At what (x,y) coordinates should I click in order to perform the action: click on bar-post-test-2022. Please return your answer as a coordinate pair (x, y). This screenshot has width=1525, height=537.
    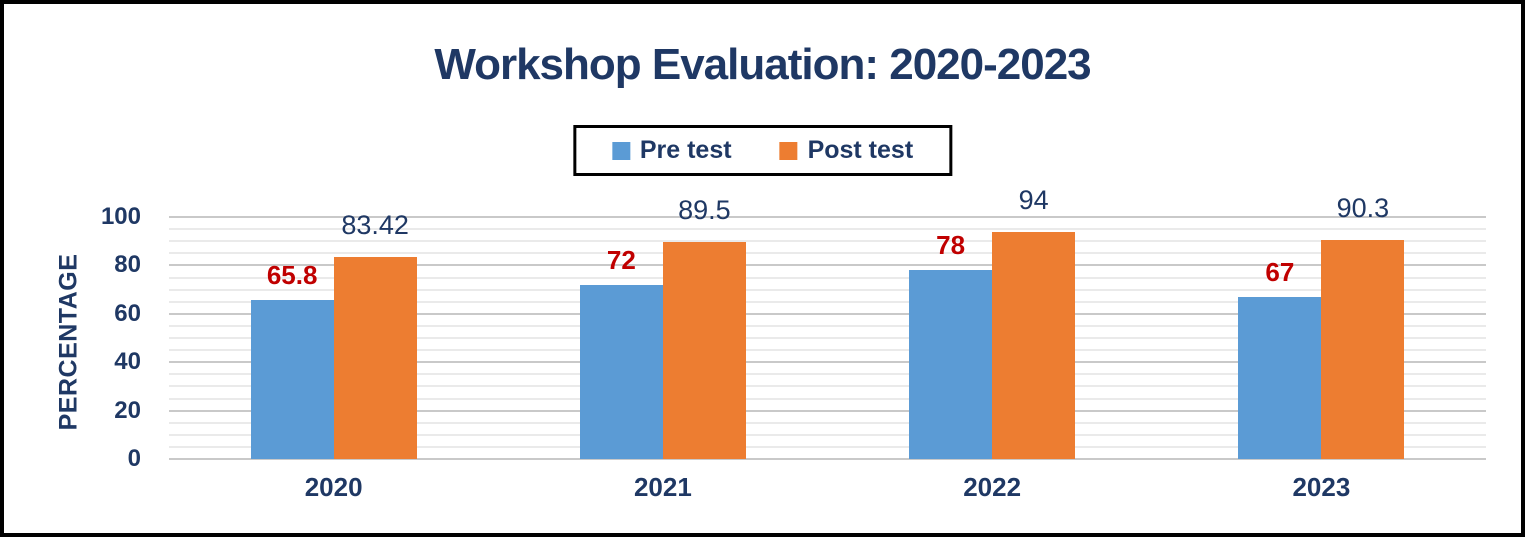
    Looking at the image, I should click on (1034, 345).